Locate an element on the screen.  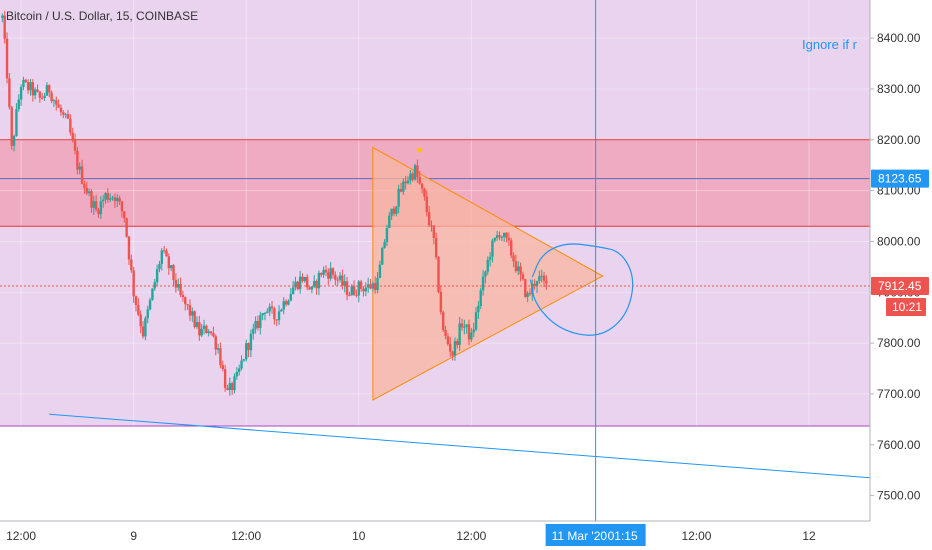
trendline is located at coordinates (460, 446).